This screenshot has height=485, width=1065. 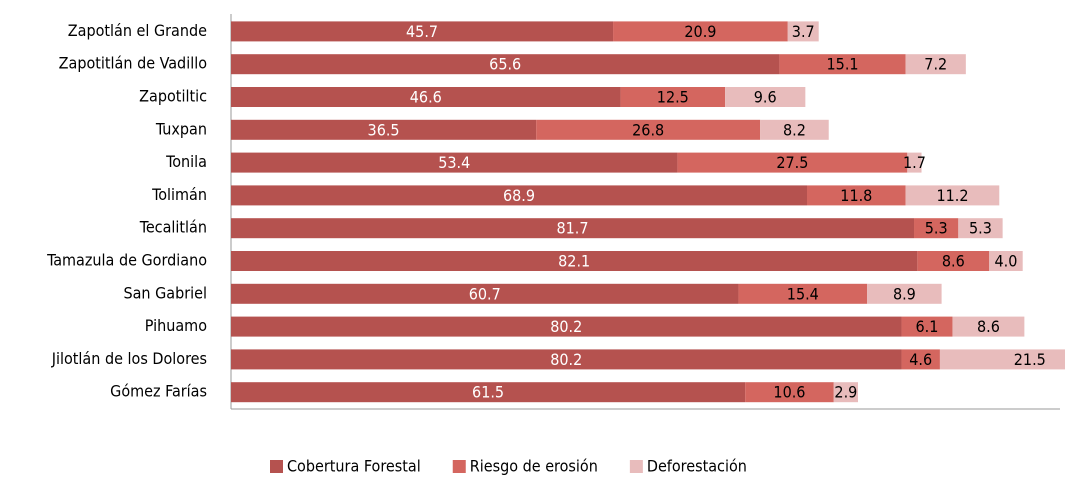 I want to click on data-label: 10.6, so click(x=789, y=392).